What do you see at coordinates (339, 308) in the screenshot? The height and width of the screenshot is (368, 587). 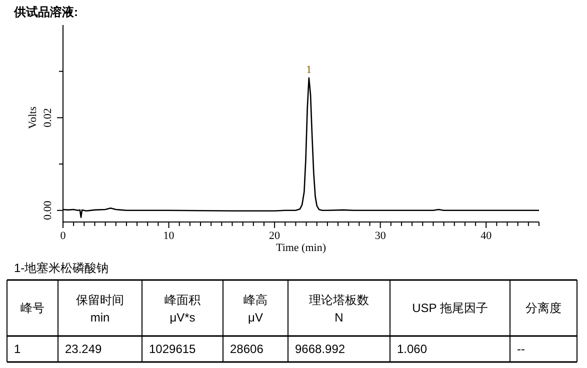 I see `text: 理论塔板数 N` at bounding box center [339, 308].